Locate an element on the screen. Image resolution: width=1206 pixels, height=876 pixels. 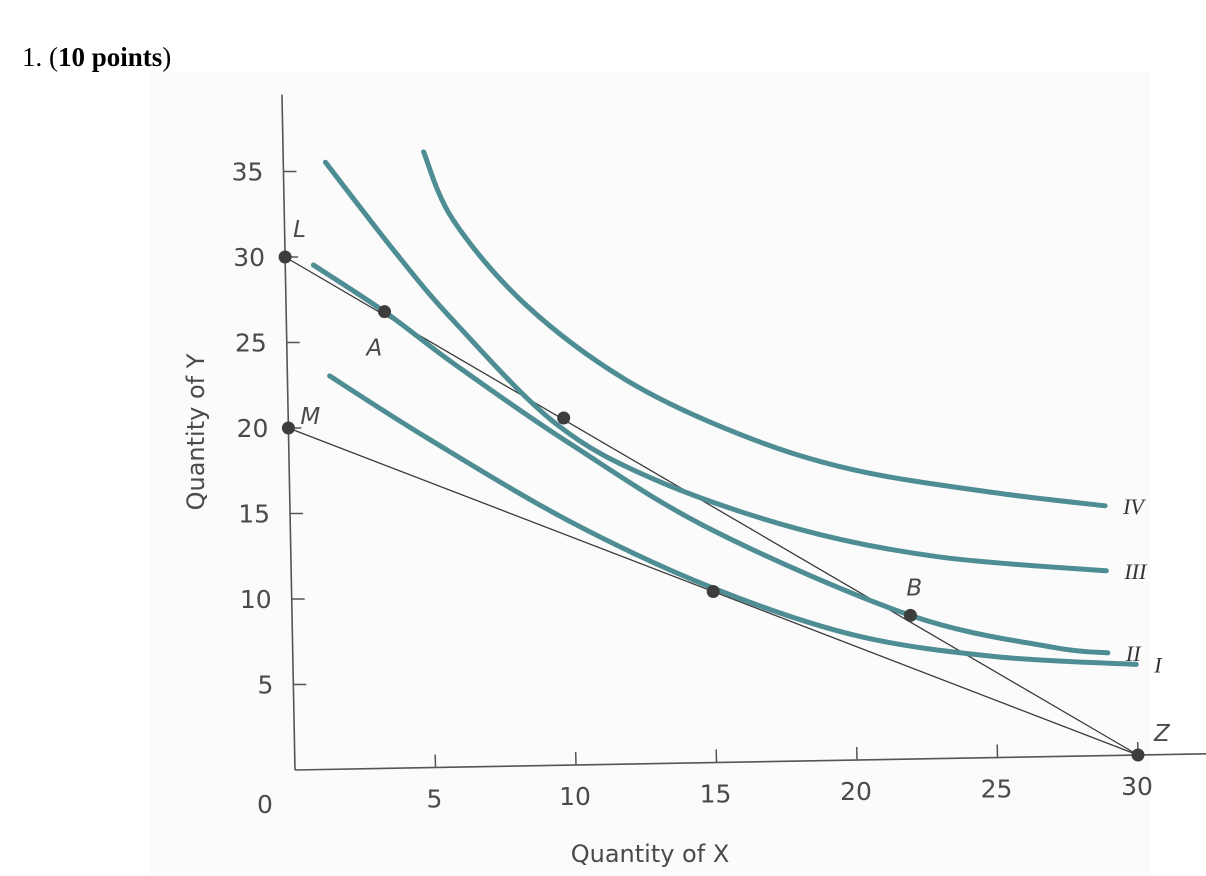
x-axis-label: Quantity of X is located at coordinates (650, 854).